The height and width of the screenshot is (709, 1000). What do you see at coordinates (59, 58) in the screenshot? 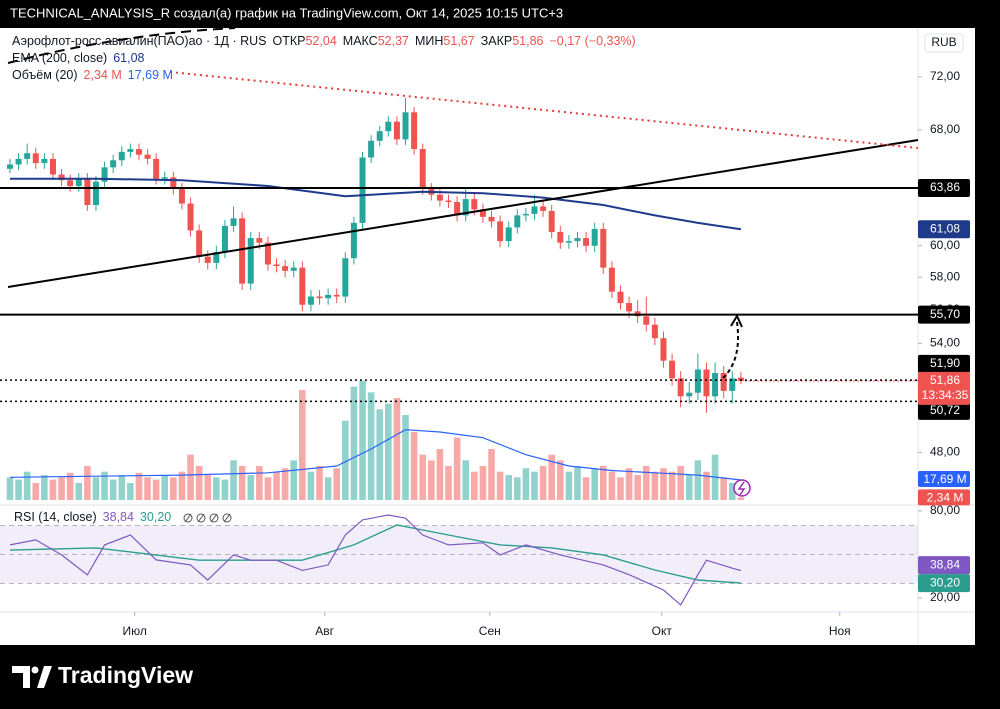
I see `ema-name: EMA (200, close)` at bounding box center [59, 58].